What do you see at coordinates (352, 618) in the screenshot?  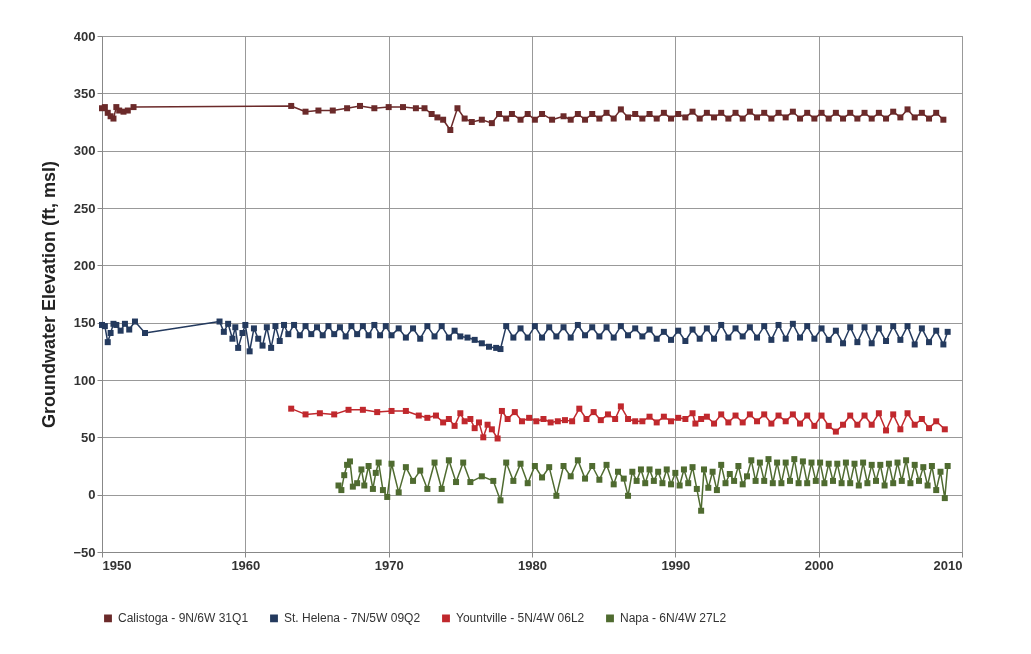 I see `legend-label: St. Helena - 7N/5W 09Q2` at bounding box center [352, 618].